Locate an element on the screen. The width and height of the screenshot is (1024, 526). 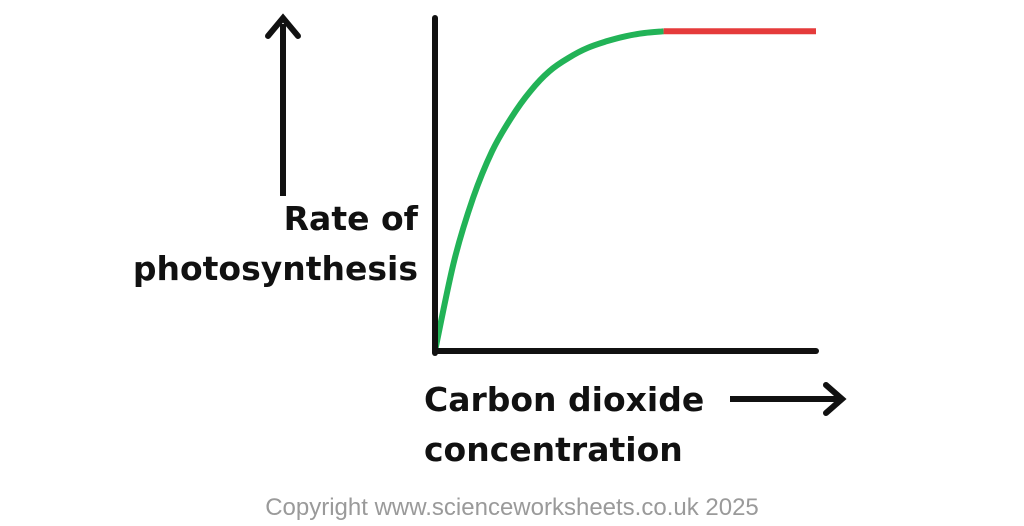
x-axis-label: Carbon dioxide concentration is located at coordinates (564, 425).